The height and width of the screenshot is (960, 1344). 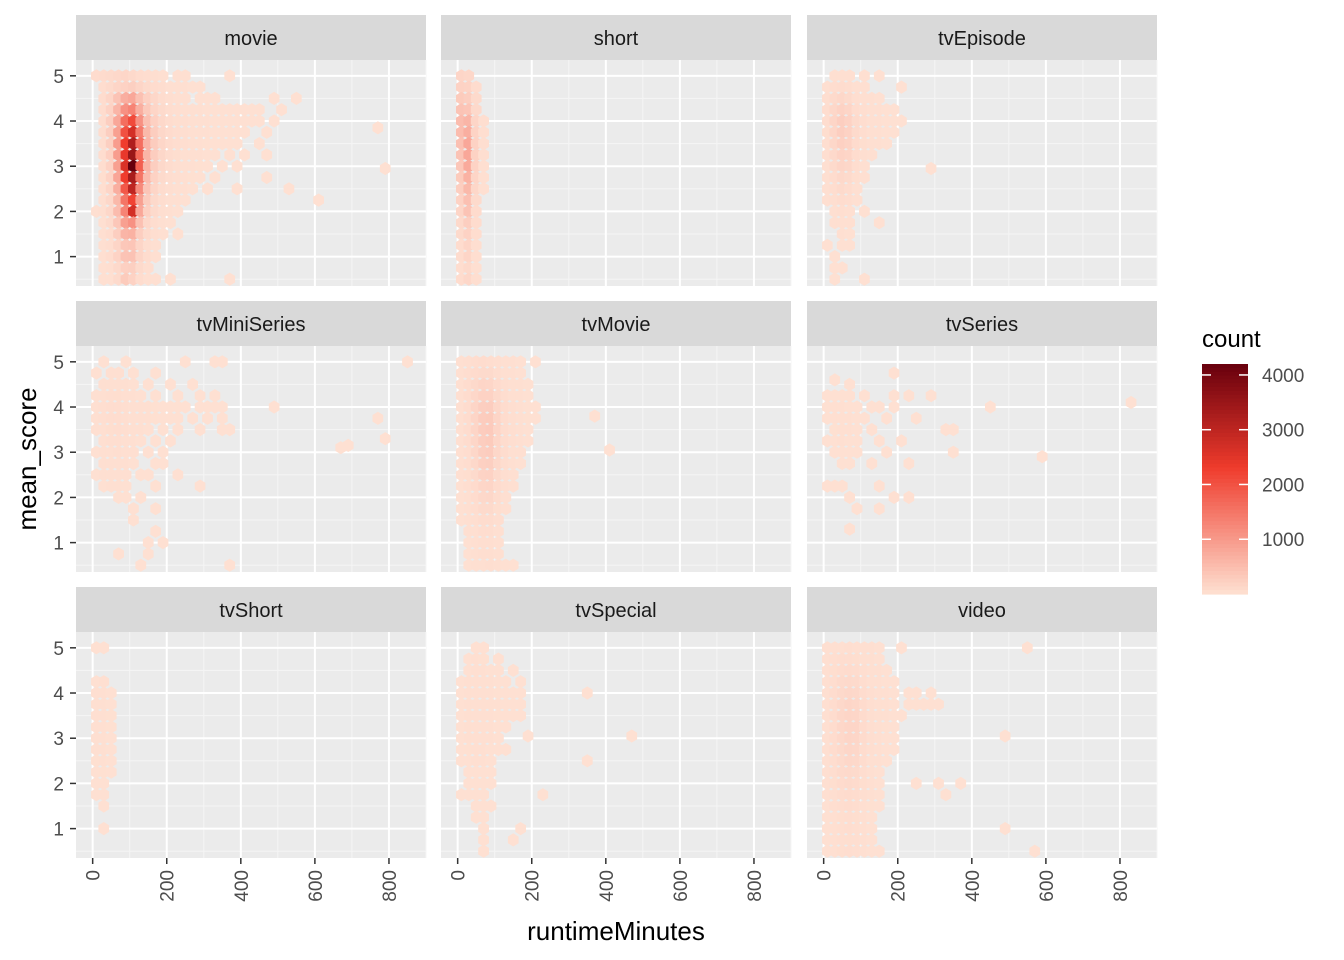 What do you see at coordinates (58, 830) in the screenshot?
I see `y-tick-label: 1` at bounding box center [58, 830].